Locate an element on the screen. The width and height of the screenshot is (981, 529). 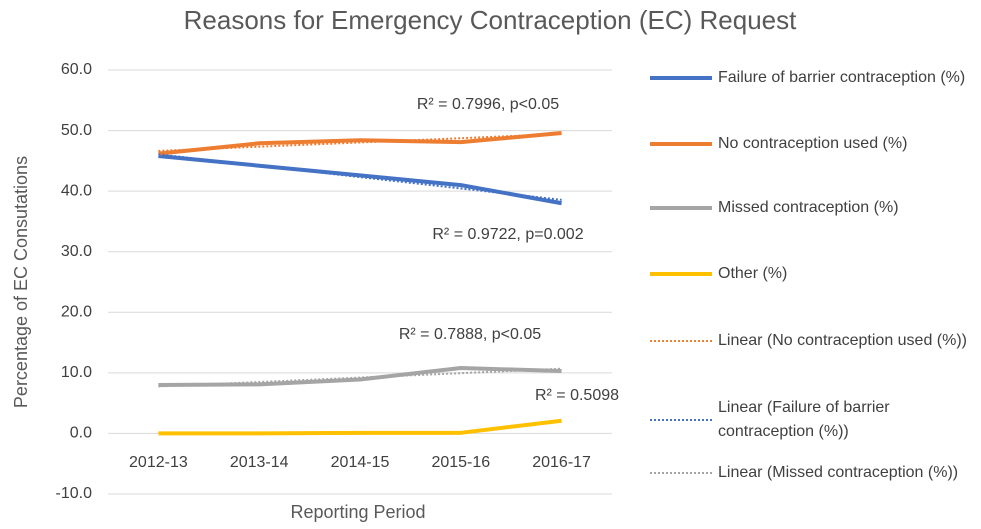
legend-item: No contraception used (%) is located at coordinates (813, 144).